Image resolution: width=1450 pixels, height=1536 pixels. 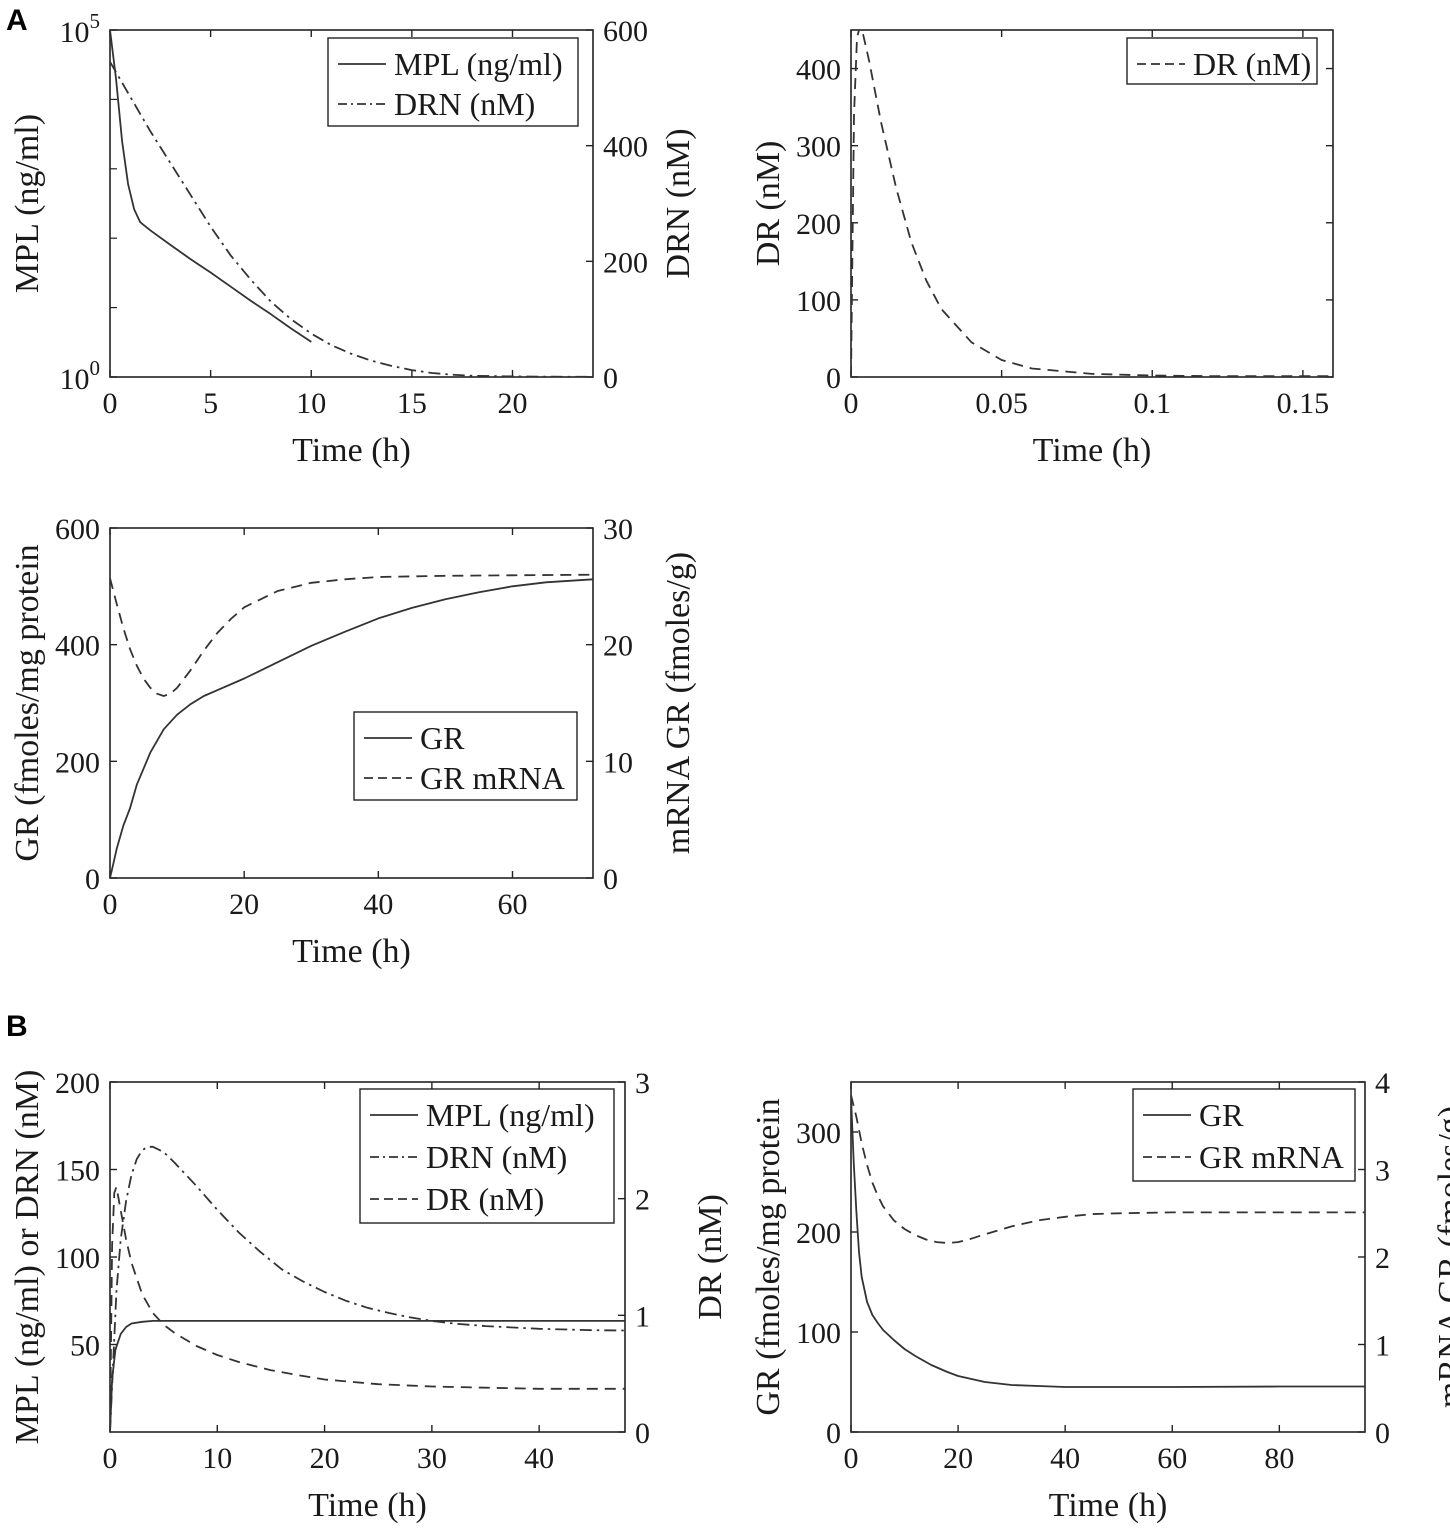 I want to click on y2-axis-label: DR (nM), so click(x=710, y=1257).